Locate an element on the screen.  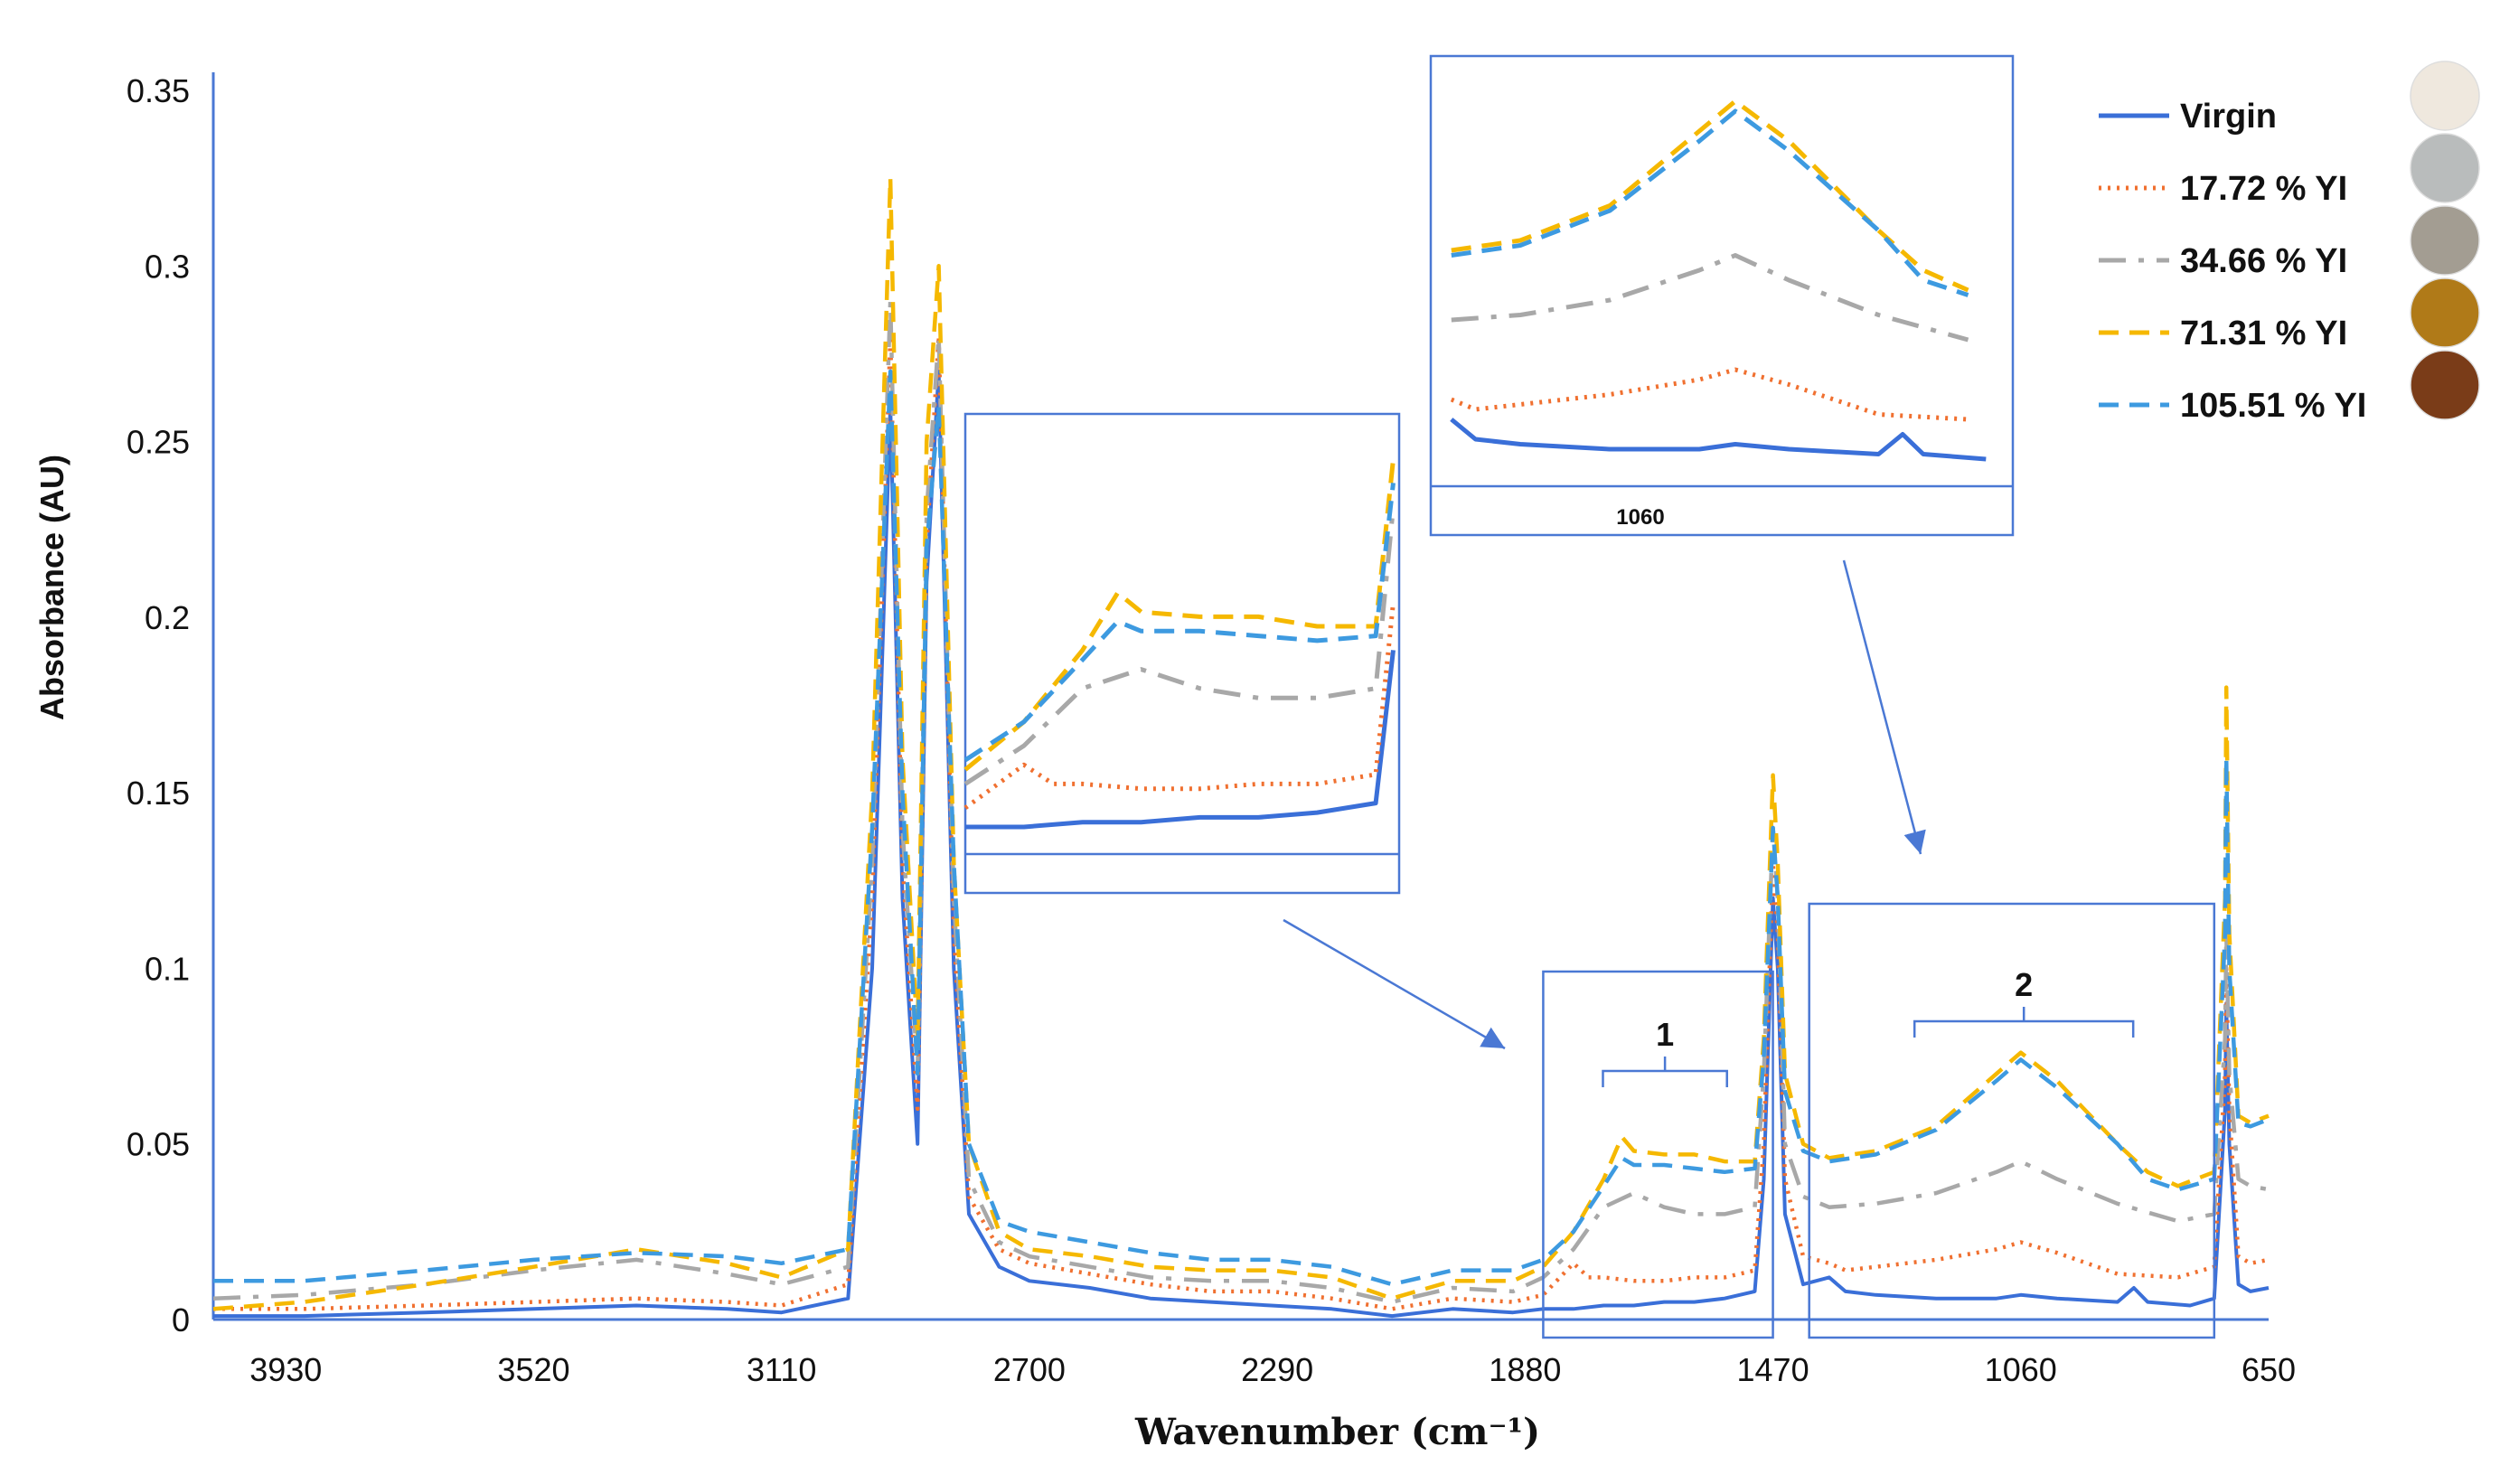
region-layer: 12 is located at coordinates (1879, 1120).